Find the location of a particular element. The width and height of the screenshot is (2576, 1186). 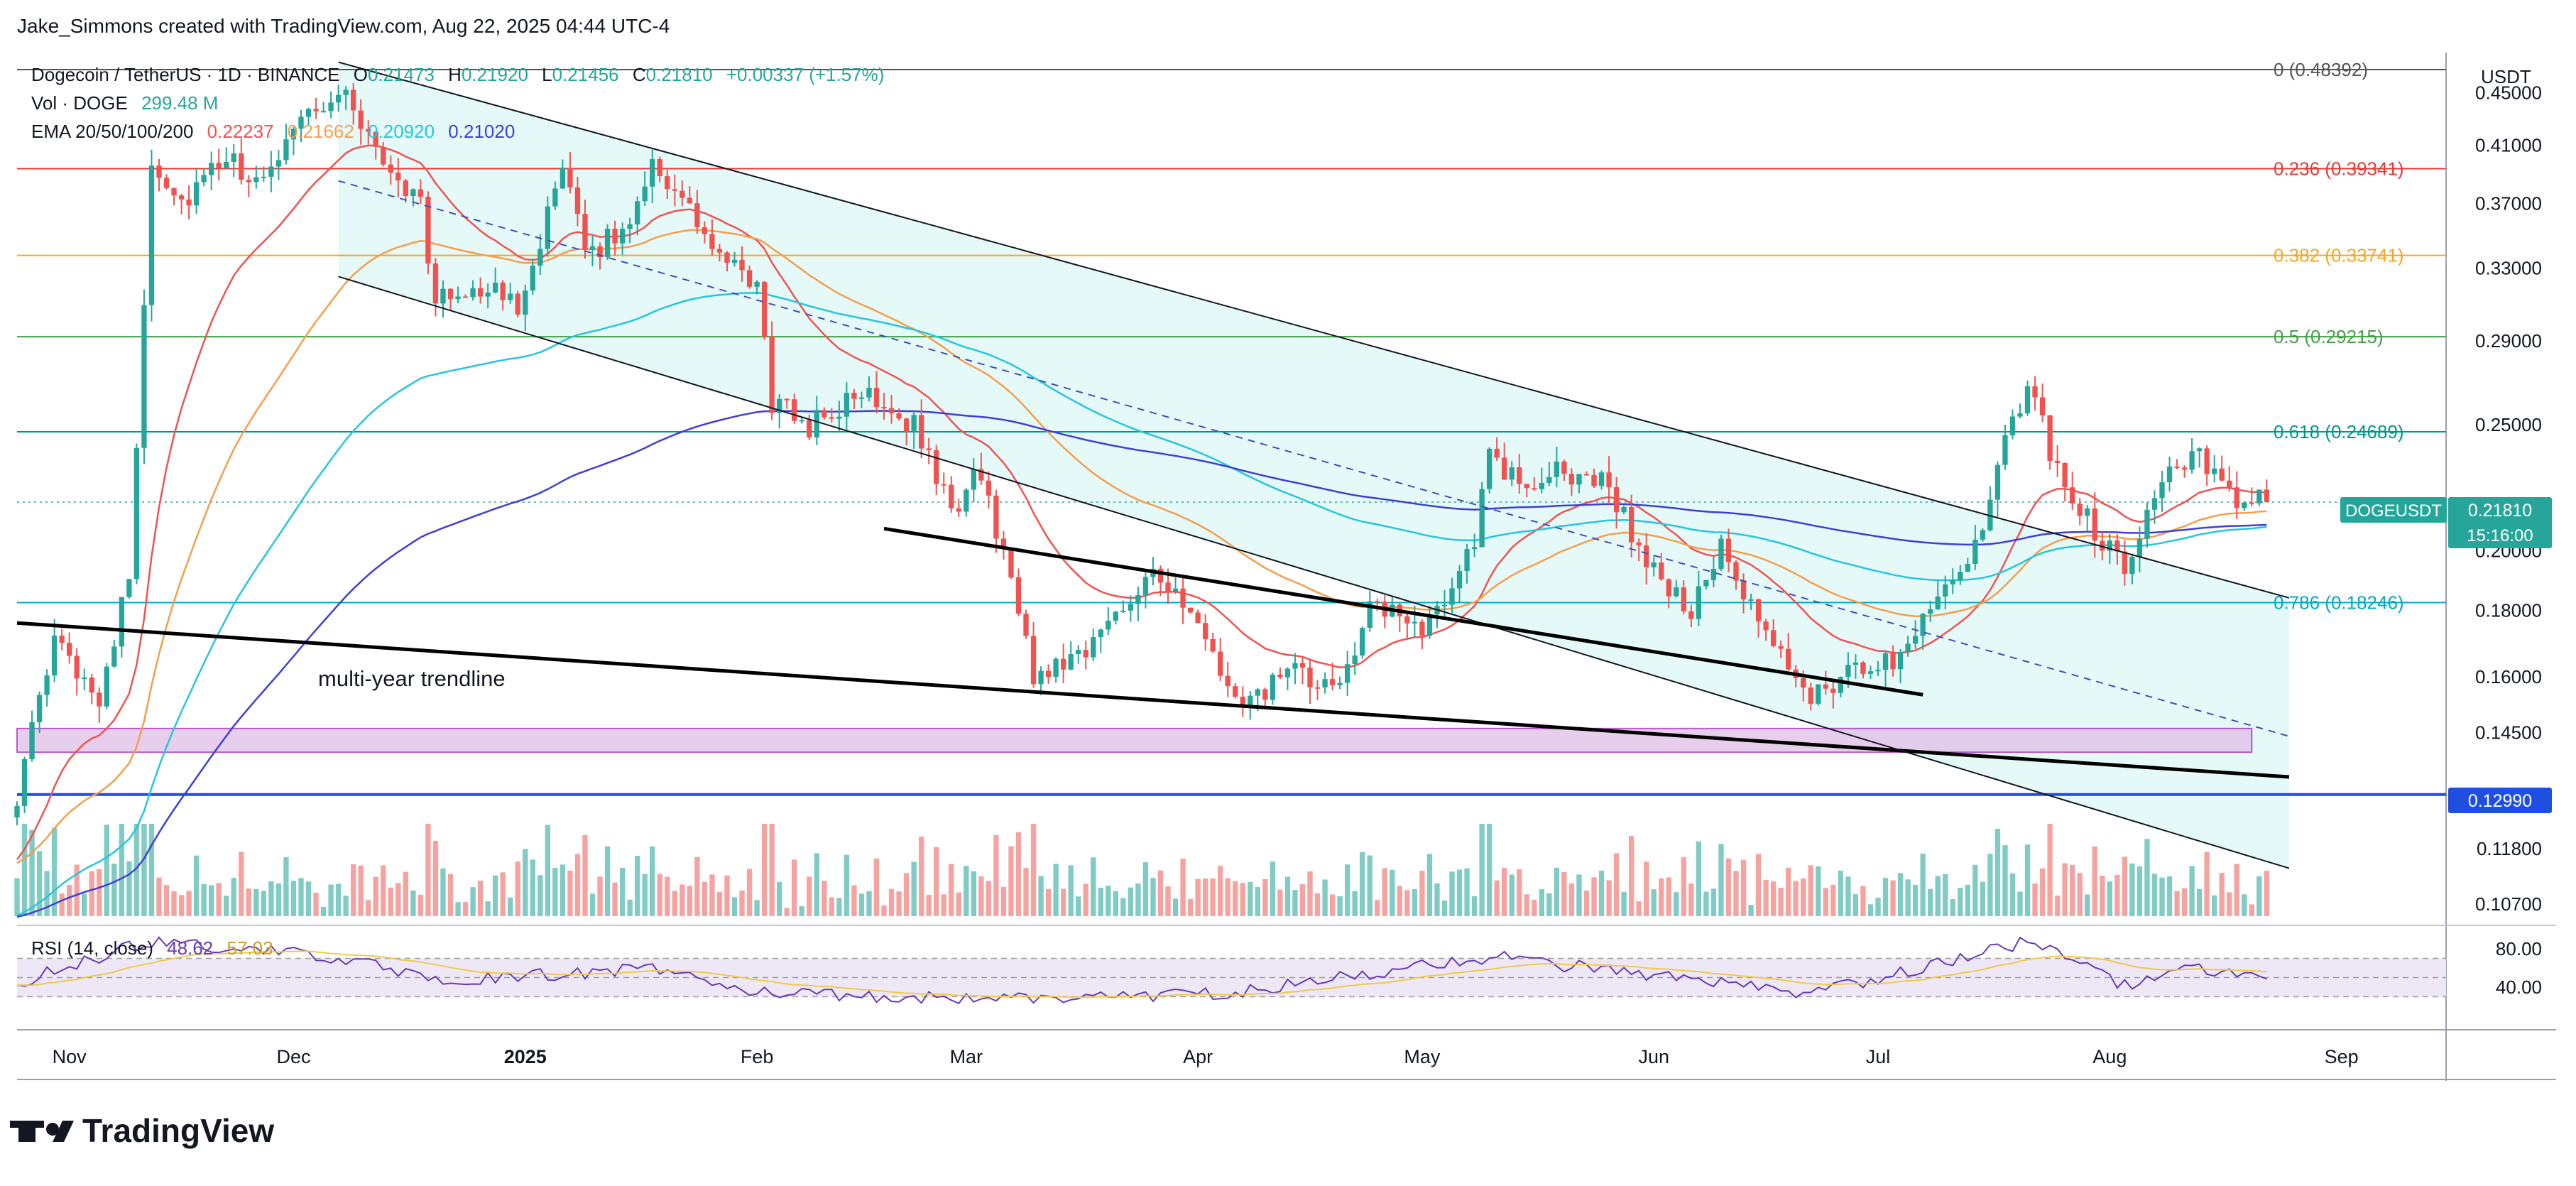

fib-label-3: 0.5 (0.29215) is located at coordinates (2329, 336).